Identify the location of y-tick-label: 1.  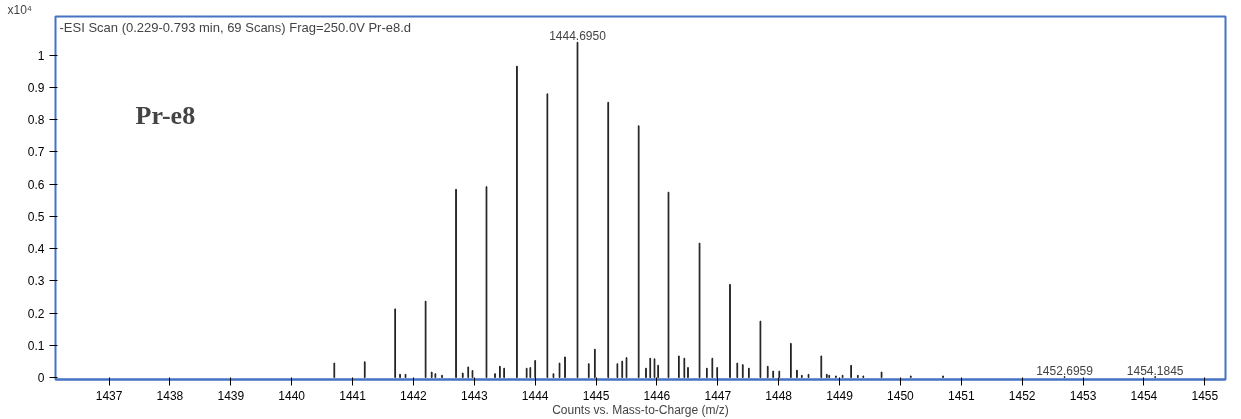
(41, 55).